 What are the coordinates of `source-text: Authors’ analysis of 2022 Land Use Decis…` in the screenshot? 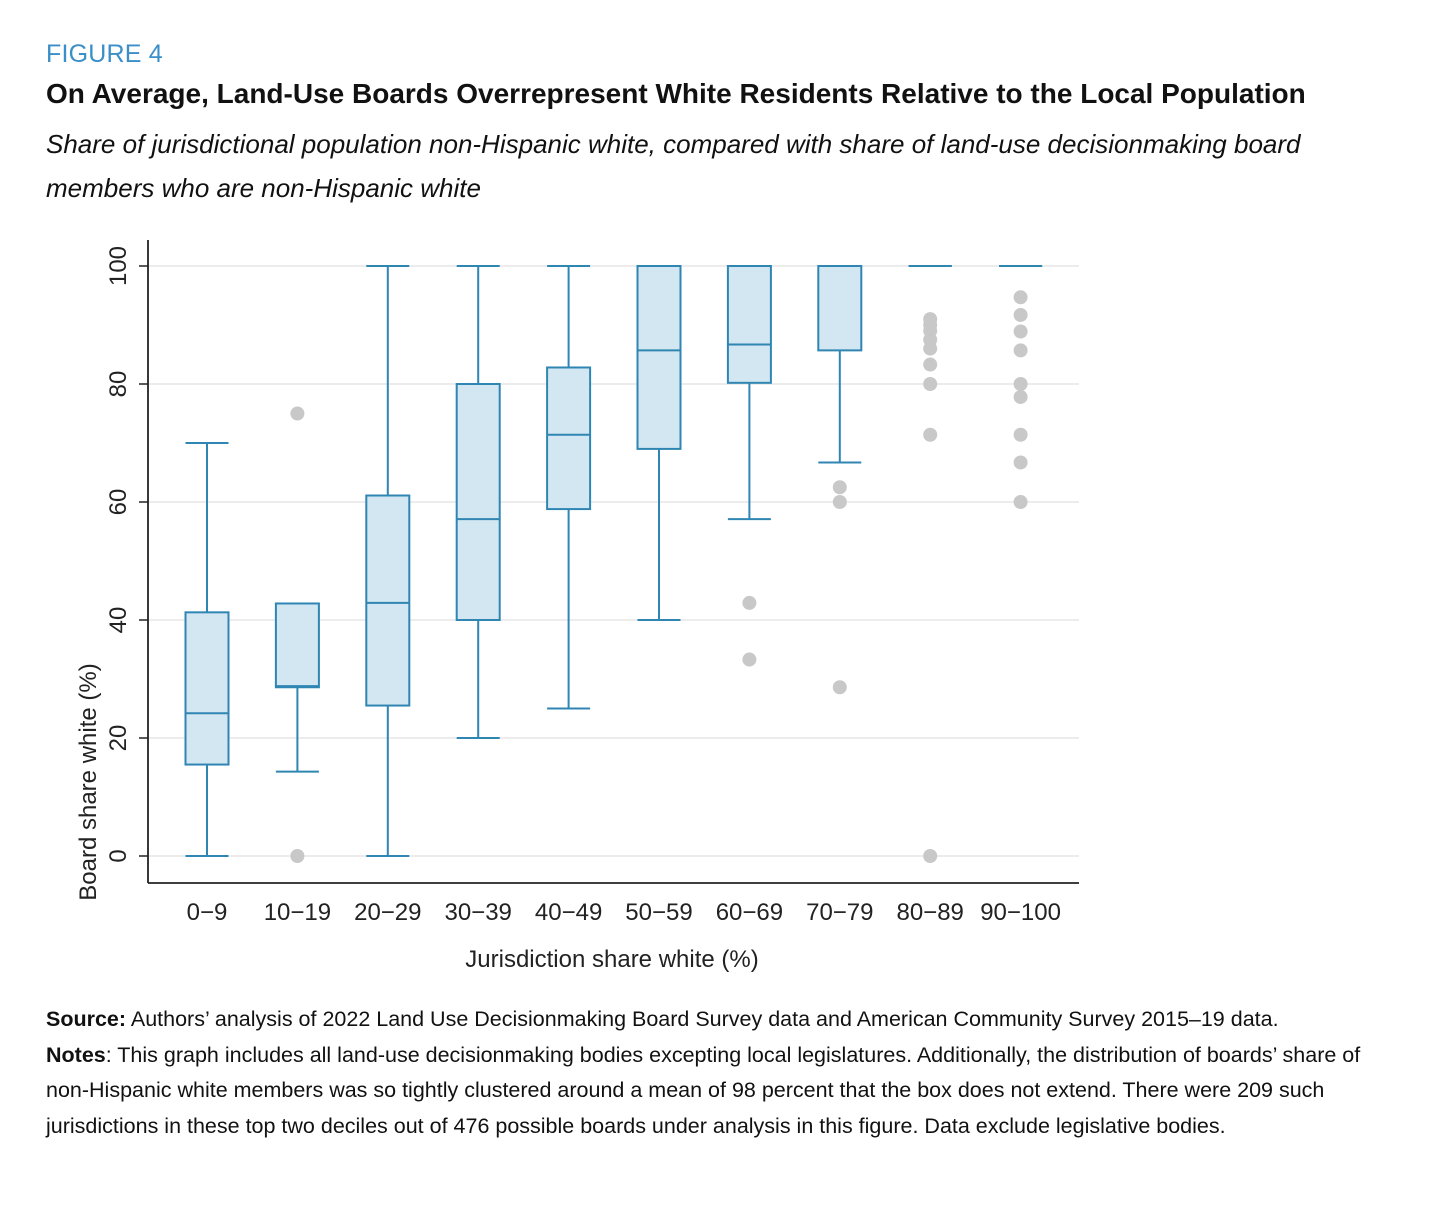 It's located at (702, 1019).